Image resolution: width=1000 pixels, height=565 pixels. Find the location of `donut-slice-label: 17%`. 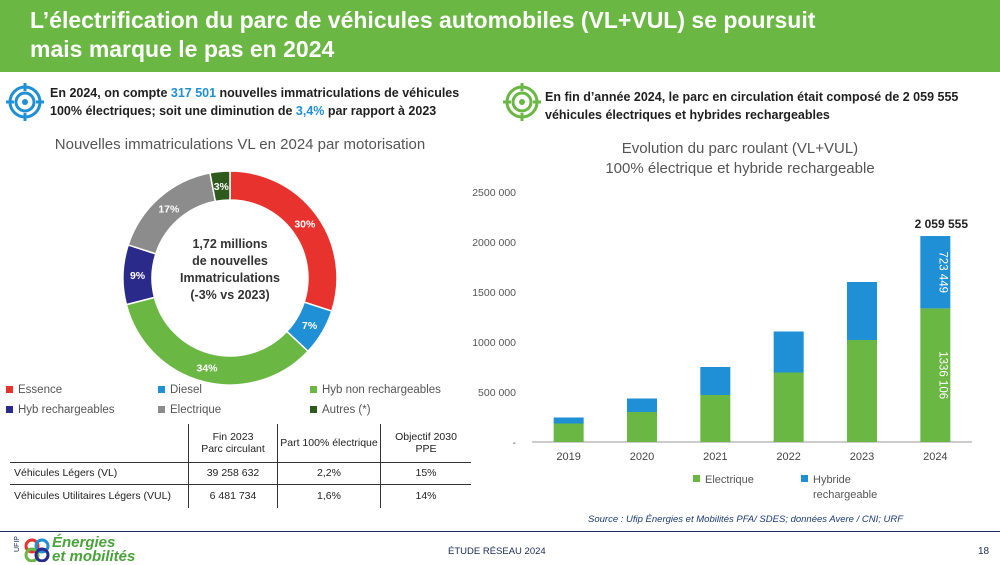

donut-slice-label: 17% is located at coordinates (169, 210).